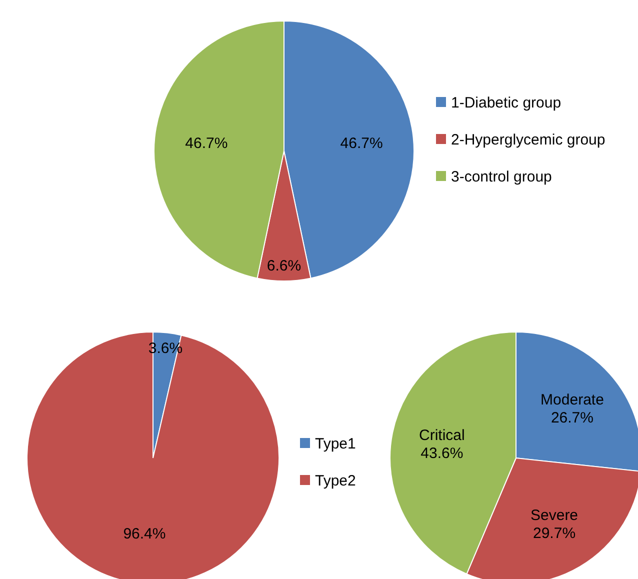  What do you see at coordinates (335, 443) in the screenshot?
I see `legend-label: Type1` at bounding box center [335, 443].